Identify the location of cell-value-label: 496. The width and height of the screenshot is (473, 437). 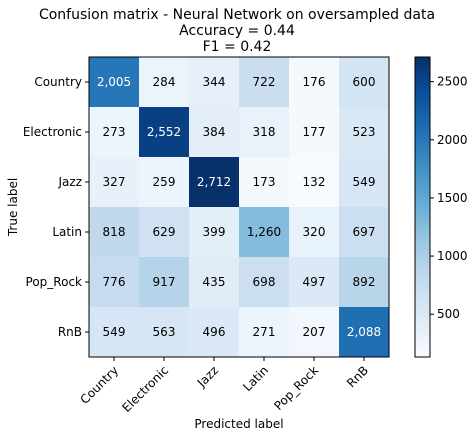
(214, 332).